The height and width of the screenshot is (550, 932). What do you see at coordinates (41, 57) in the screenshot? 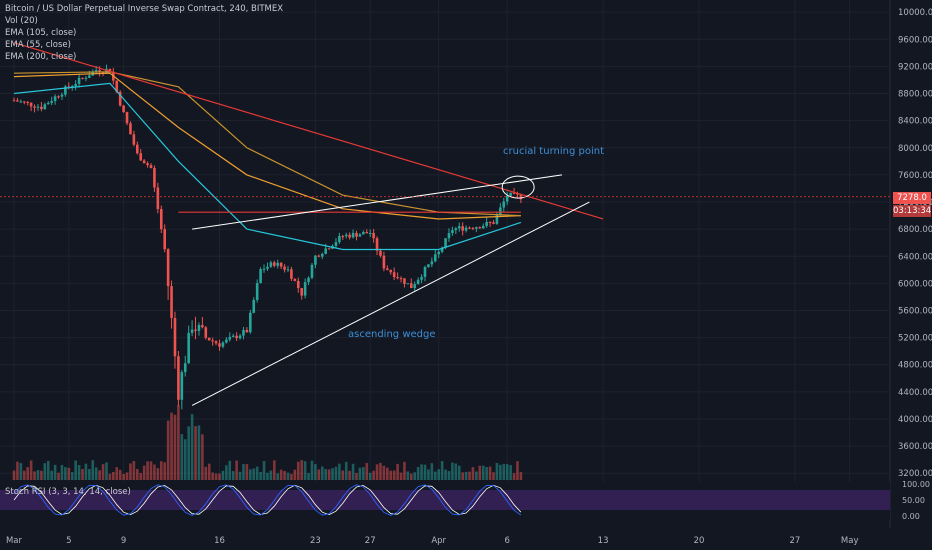
I see `indicator-ema-200: EMA (200, close)` at bounding box center [41, 57].